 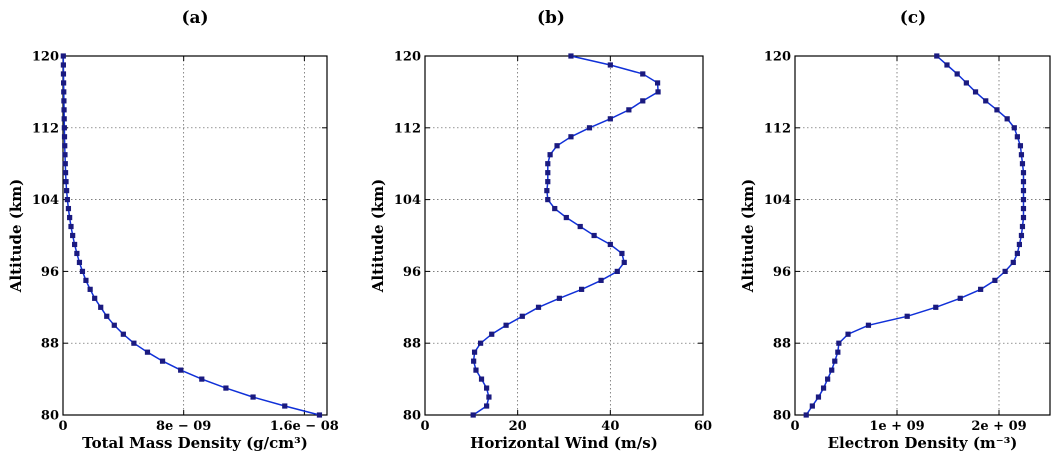 I want to click on x-axis-label: Electron Density (m⁻³), so click(x=923, y=443).